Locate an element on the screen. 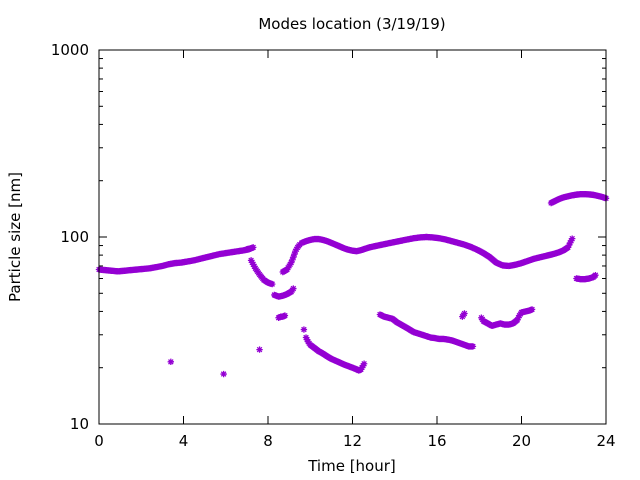 Image resolution: width=640 pixels, height=480 pixels. x-tick-label: 16 is located at coordinates (436, 441).